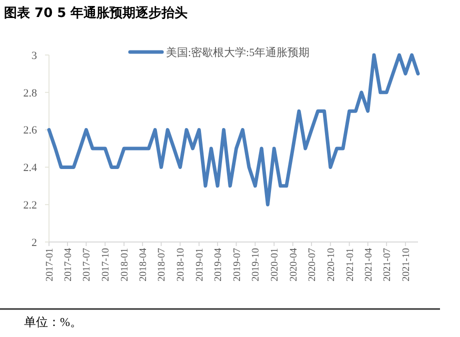  I want to click on chart-title: 图表 70 5 年通胀预期逐步抬头, so click(96, 13).